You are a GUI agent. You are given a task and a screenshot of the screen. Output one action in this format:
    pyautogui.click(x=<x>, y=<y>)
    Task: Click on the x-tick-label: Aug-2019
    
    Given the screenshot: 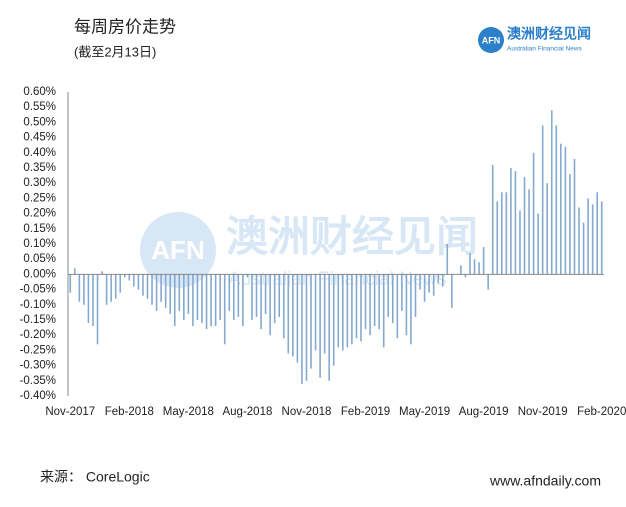 What is the action you would take?
    pyautogui.click(x=484, y=412)
    